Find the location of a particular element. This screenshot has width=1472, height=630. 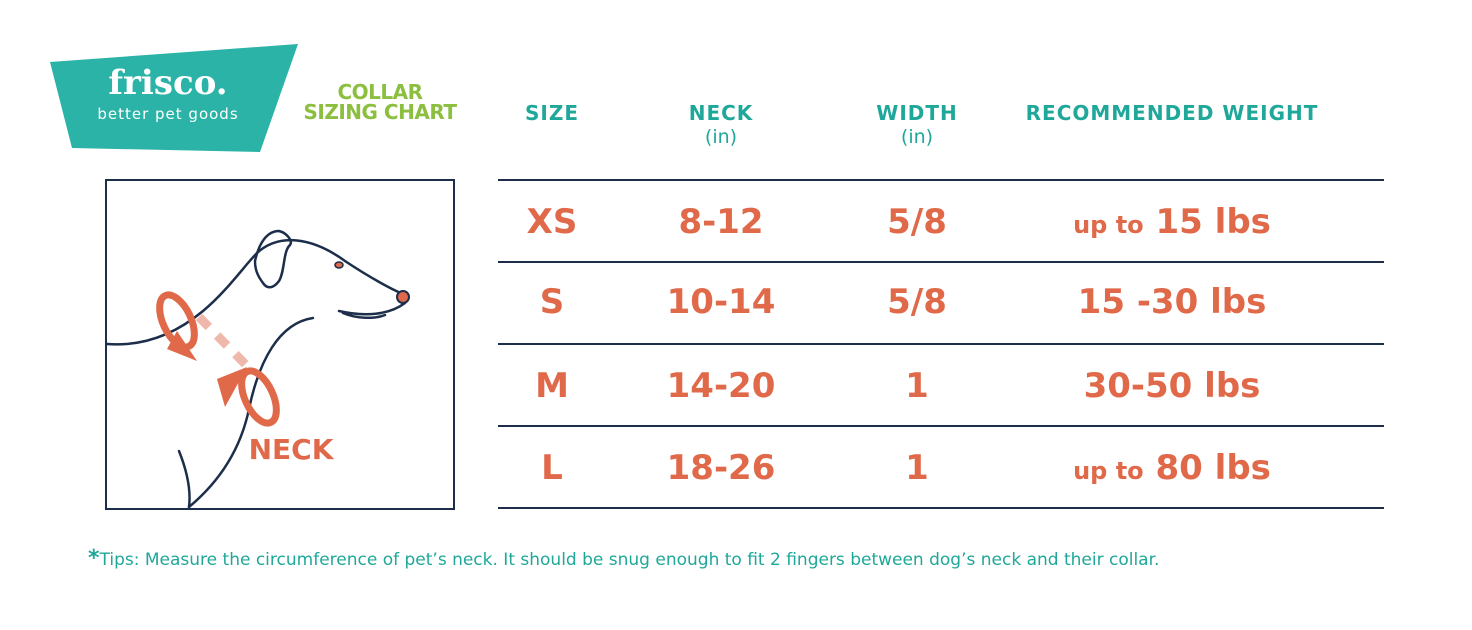

svg-text: better pet goods is located at coordinates (167, 114).